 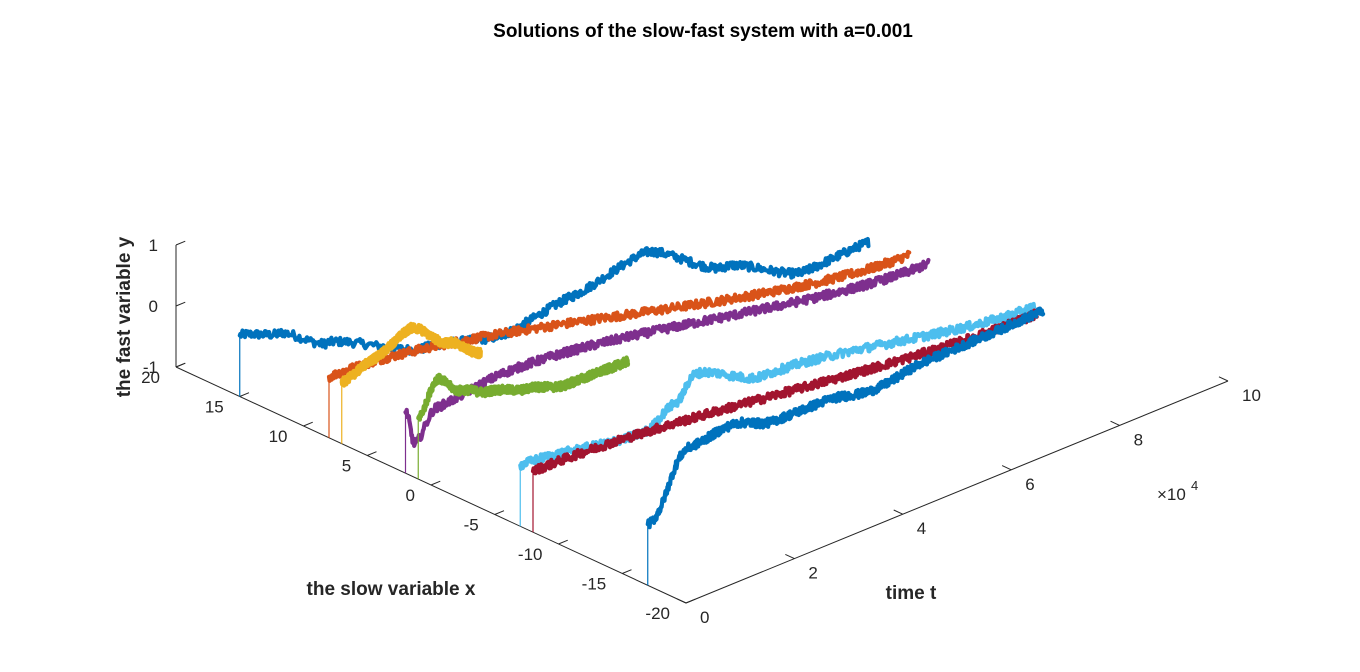 What do you see at coordinates (1194, 485) in the screenshot?
I see `y-exponent-power: 4` at bounding box center [1194, 485].